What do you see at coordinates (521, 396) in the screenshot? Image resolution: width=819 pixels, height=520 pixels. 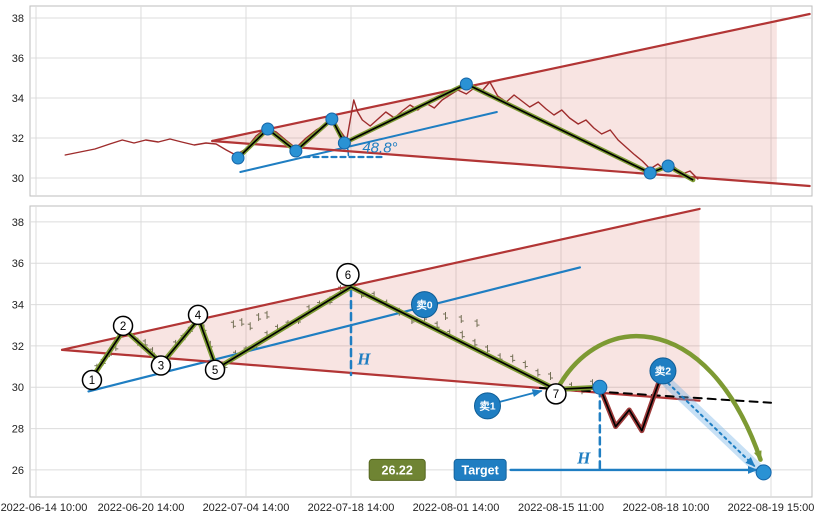 I see `sell1-pointer-arrow` at bounding box center [521, 396].